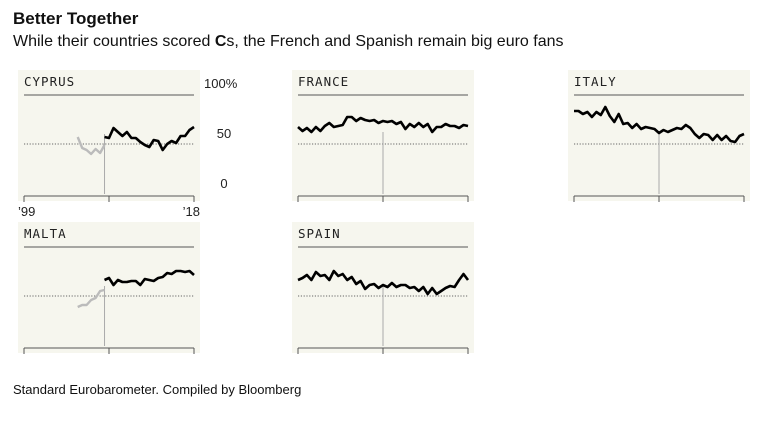 The width and height of the screenshot is (767, 421). What do you see at coordinates (109, 287) in the screenshot?
I see `panel-background-malta` at bounding box center [109, 287].